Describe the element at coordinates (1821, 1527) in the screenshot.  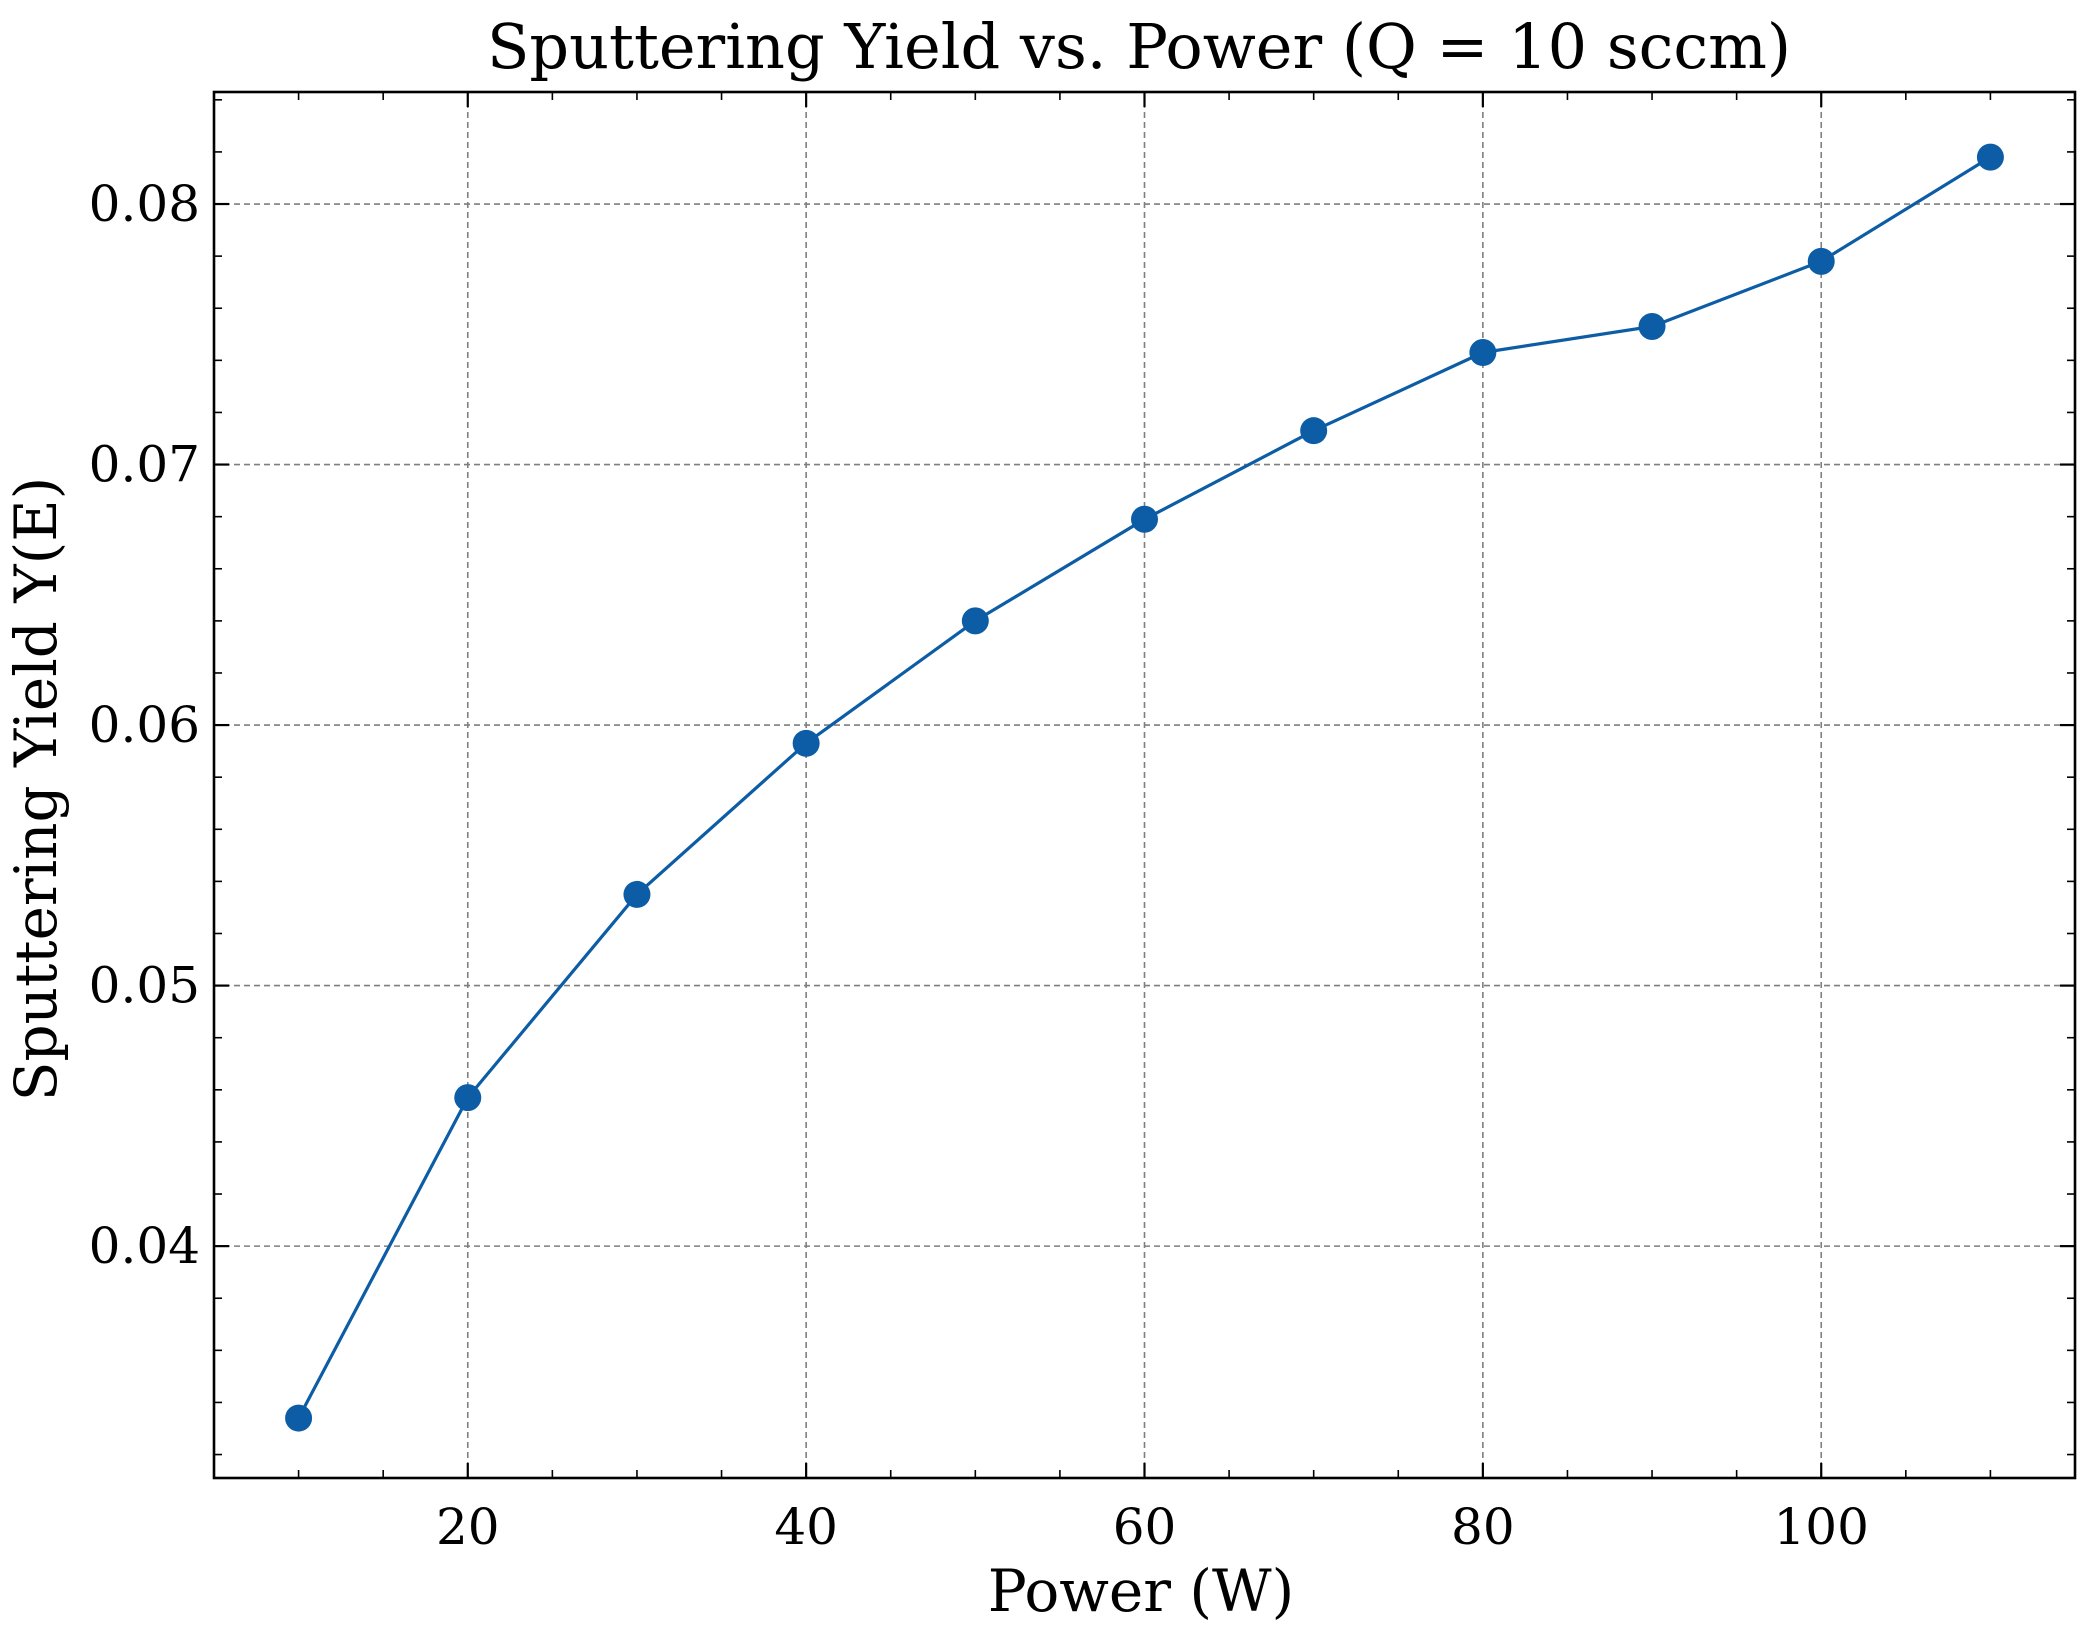
I see `x-tick-label: 100` at that location.